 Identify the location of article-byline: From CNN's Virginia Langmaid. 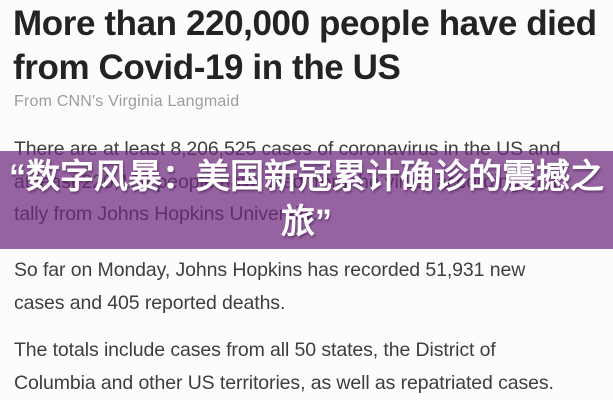
(127, 101).